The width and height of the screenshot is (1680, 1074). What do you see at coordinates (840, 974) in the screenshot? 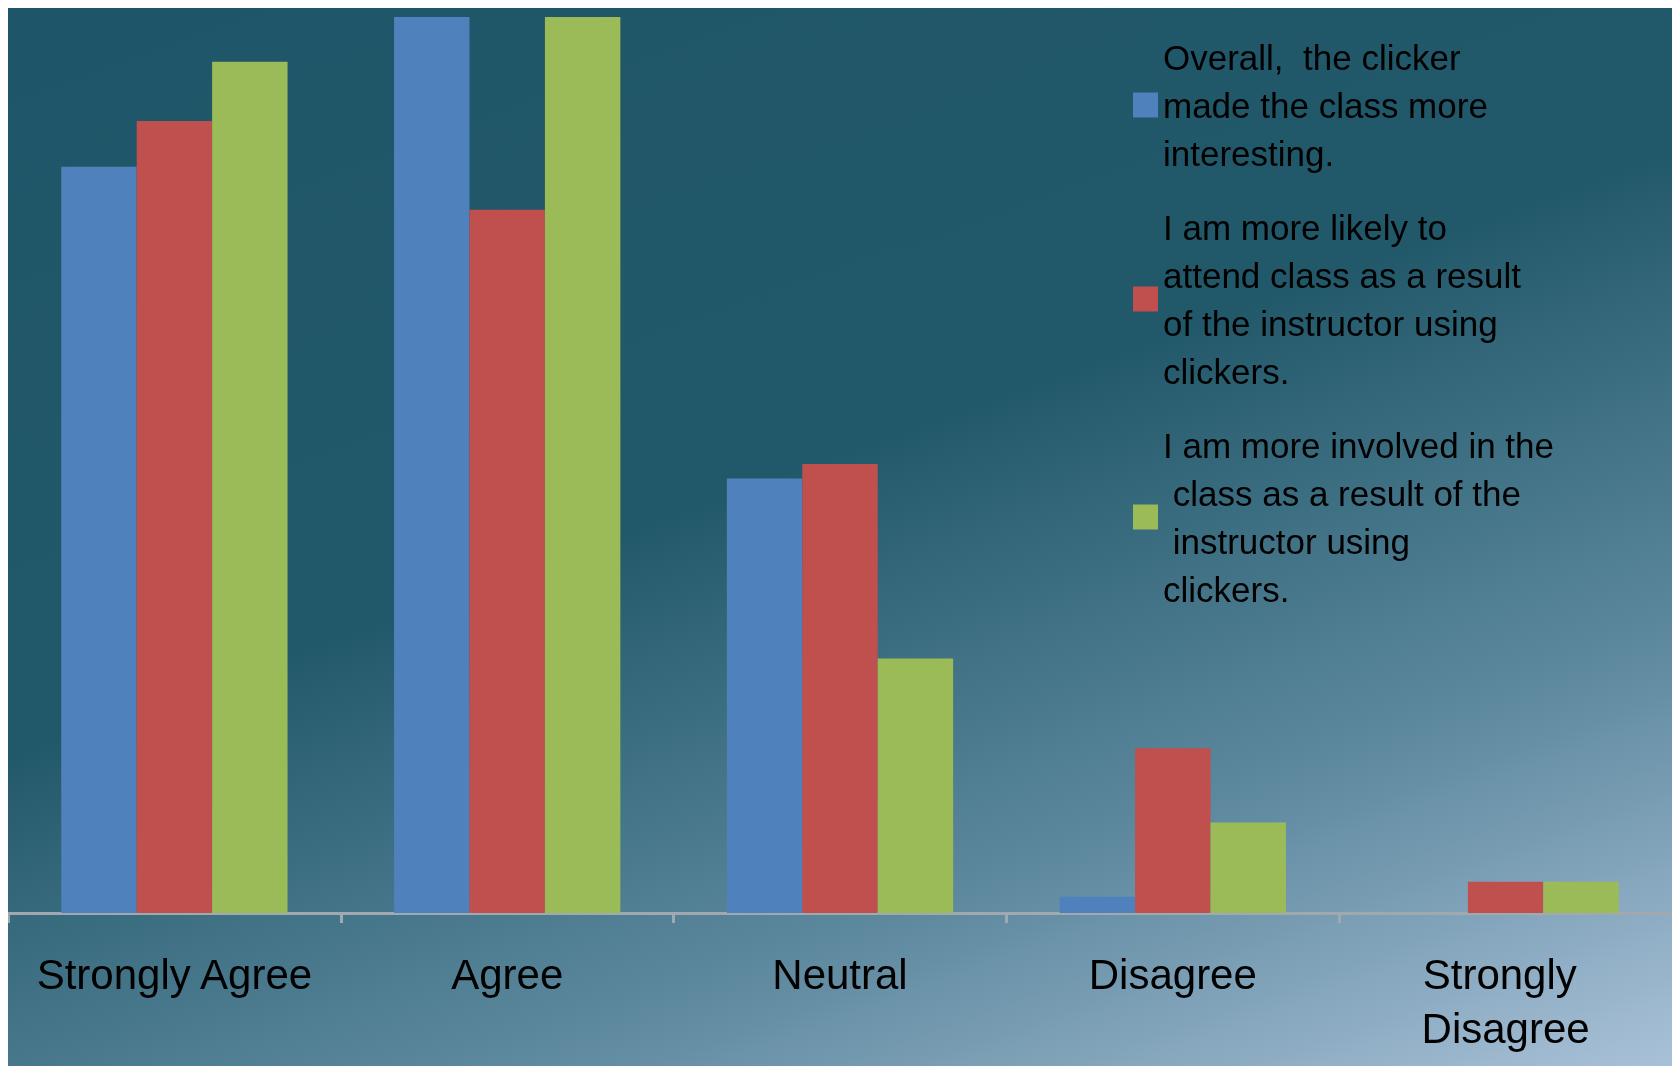
I see `x-tick-label: Neutral` at bounding box center [840, 974].